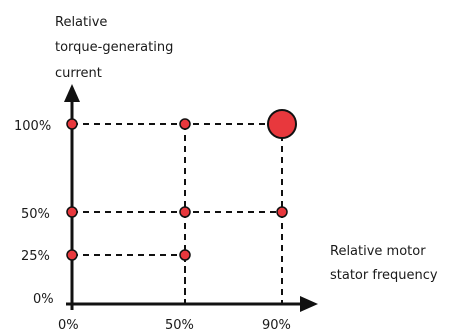  Describe the element at coordinates (68, 325) in the screenshot. I see `x-tick-label-0: 0%` at that location.